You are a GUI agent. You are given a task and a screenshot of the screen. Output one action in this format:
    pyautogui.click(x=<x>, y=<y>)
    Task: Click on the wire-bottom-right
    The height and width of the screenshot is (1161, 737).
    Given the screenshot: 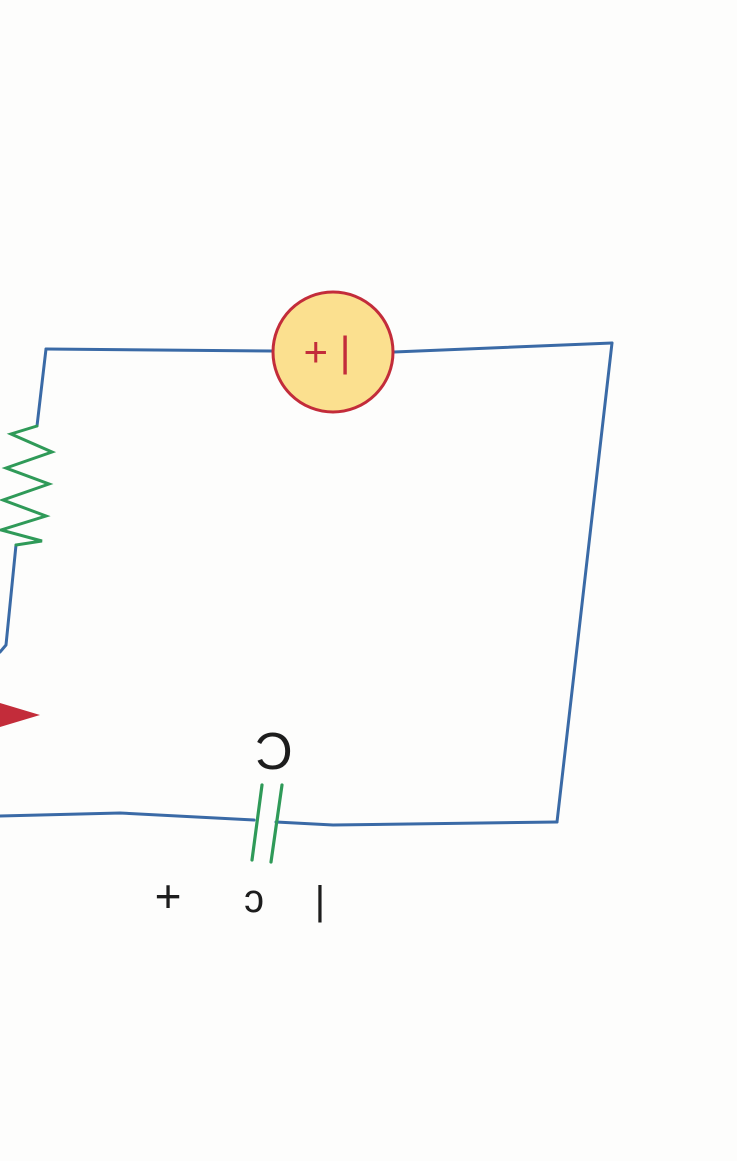 What is the action you would take?
    pyautogui.click(x=416, y=823)
    